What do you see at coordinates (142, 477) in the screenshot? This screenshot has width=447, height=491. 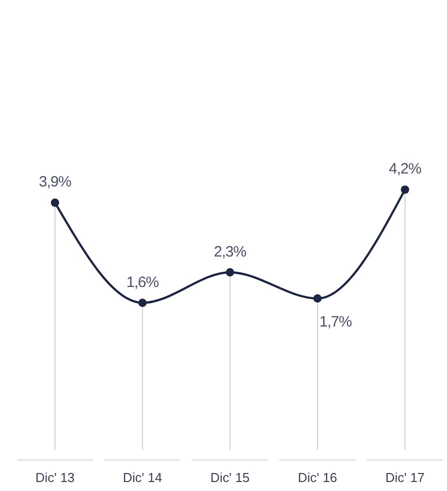 I see `x-tick-label: Dic' 14` at bounding box center [142, 477].